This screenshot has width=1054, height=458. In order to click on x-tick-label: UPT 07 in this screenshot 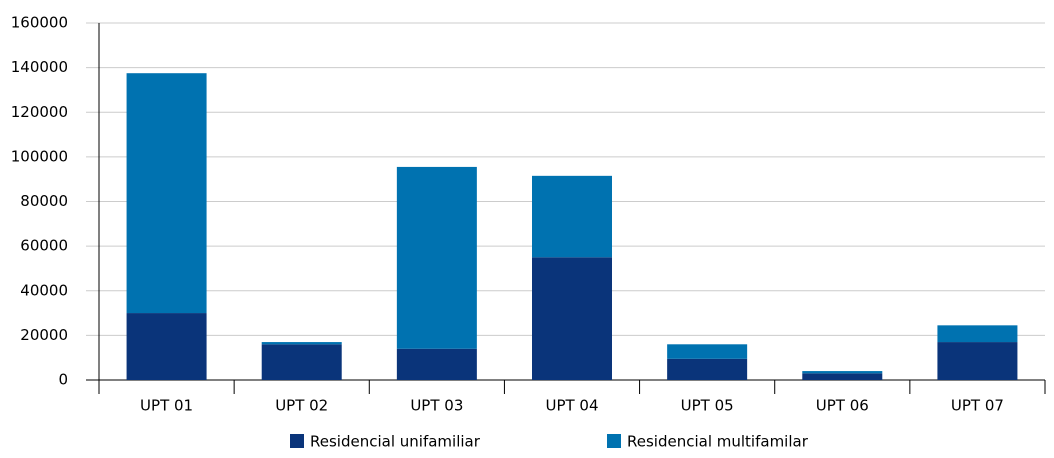, I will do `click(977, 406)`.